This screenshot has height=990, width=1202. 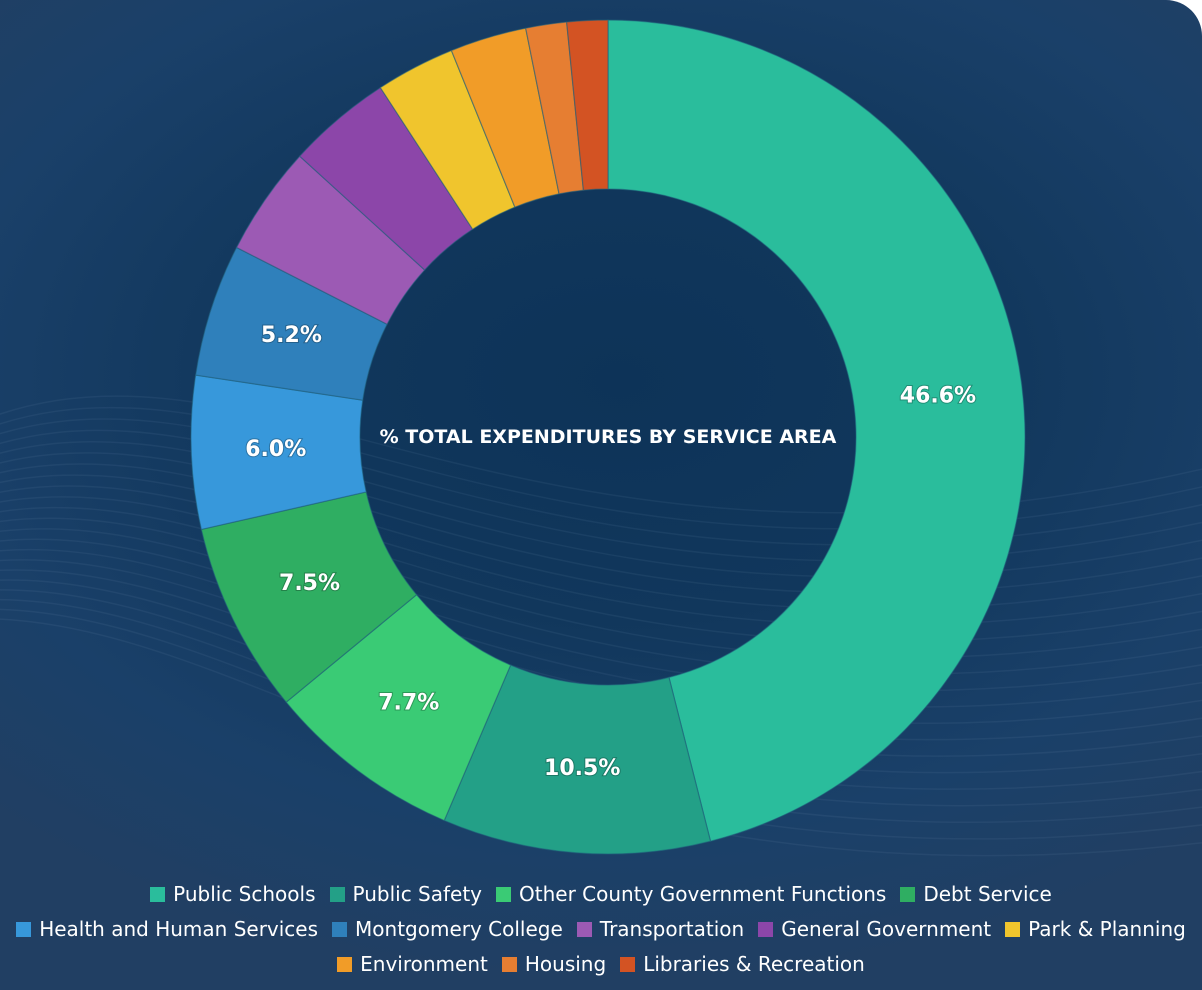 I want to click on legend-item-housing: Housing, so click(x=554, y=964).